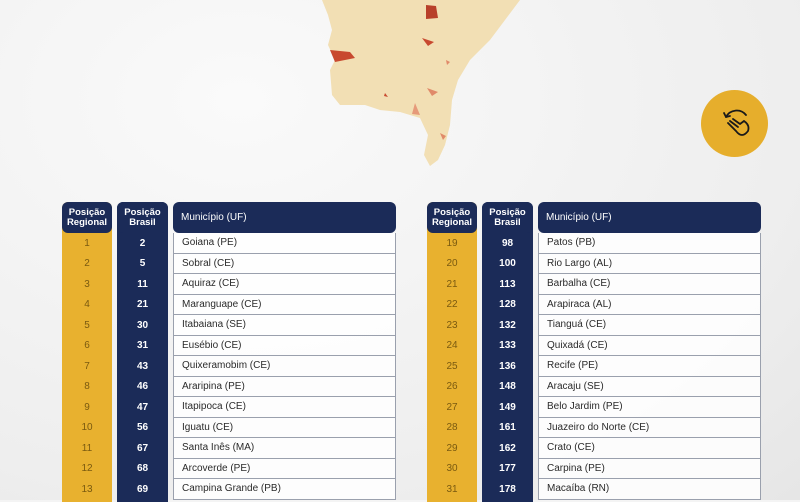  I want to click on cell-municipio: Quixadá (CE), so click(649, 345).